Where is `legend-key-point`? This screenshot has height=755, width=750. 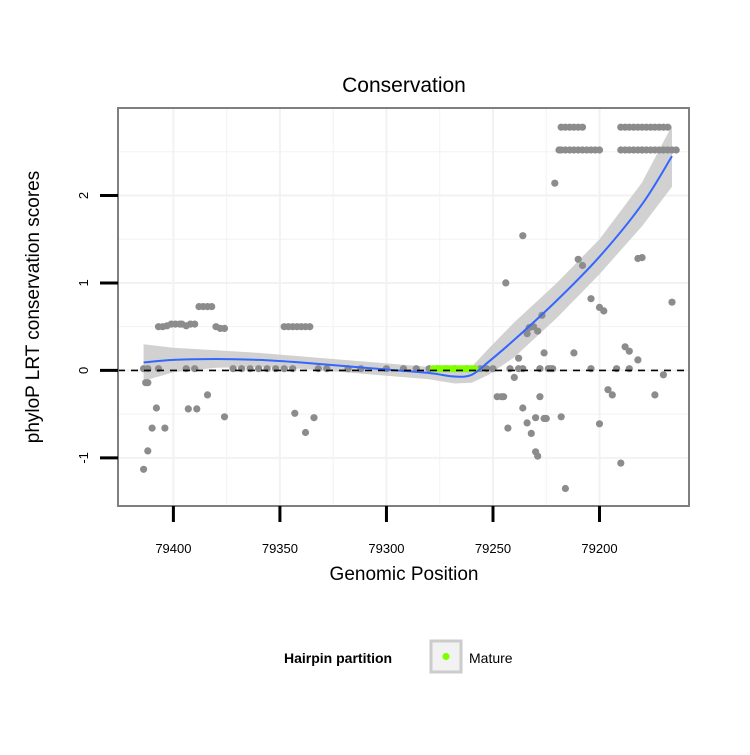 legend-key-point is located at coordinates (446, 656).